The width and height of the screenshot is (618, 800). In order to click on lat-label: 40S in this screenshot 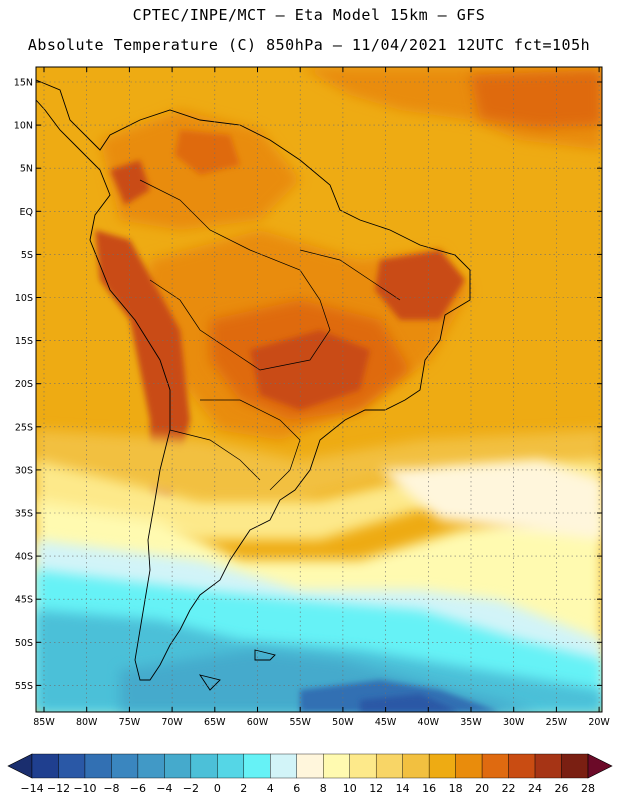, I will do `click(24, 557)`.